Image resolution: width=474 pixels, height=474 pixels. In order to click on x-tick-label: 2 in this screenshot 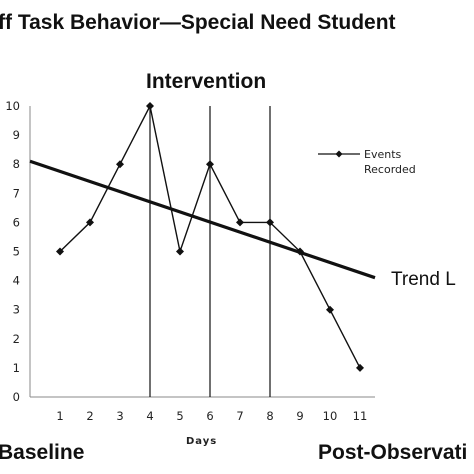, I will do `click(89, 416)`.